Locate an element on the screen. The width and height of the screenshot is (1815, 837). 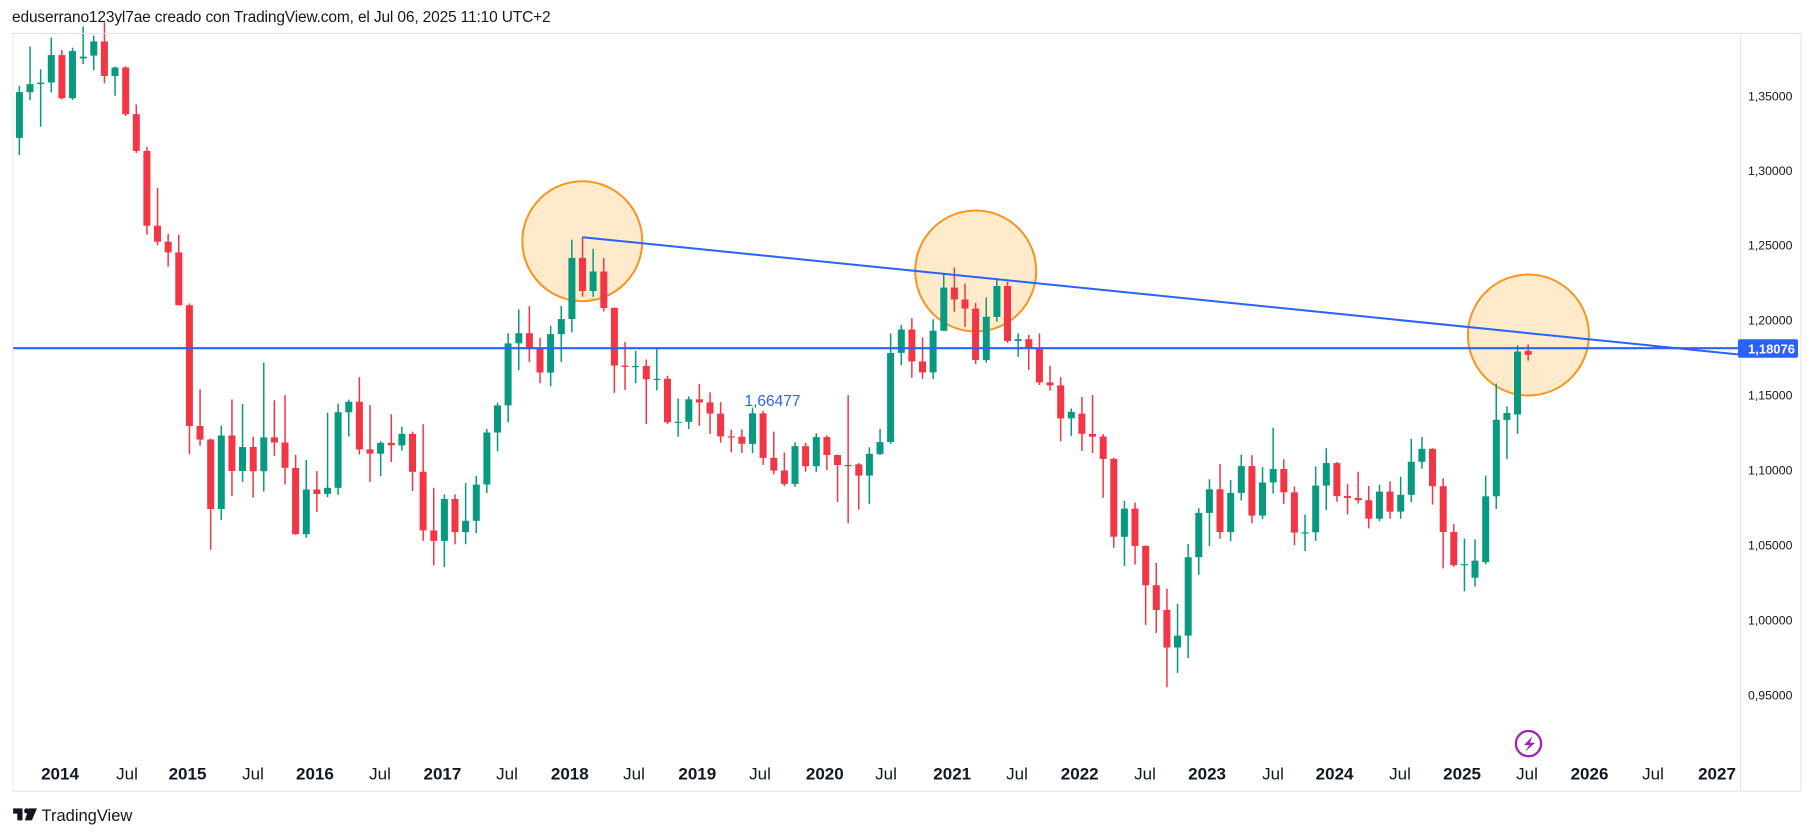
svg-text: 1,25000 is located at coordinates (1770, 246).